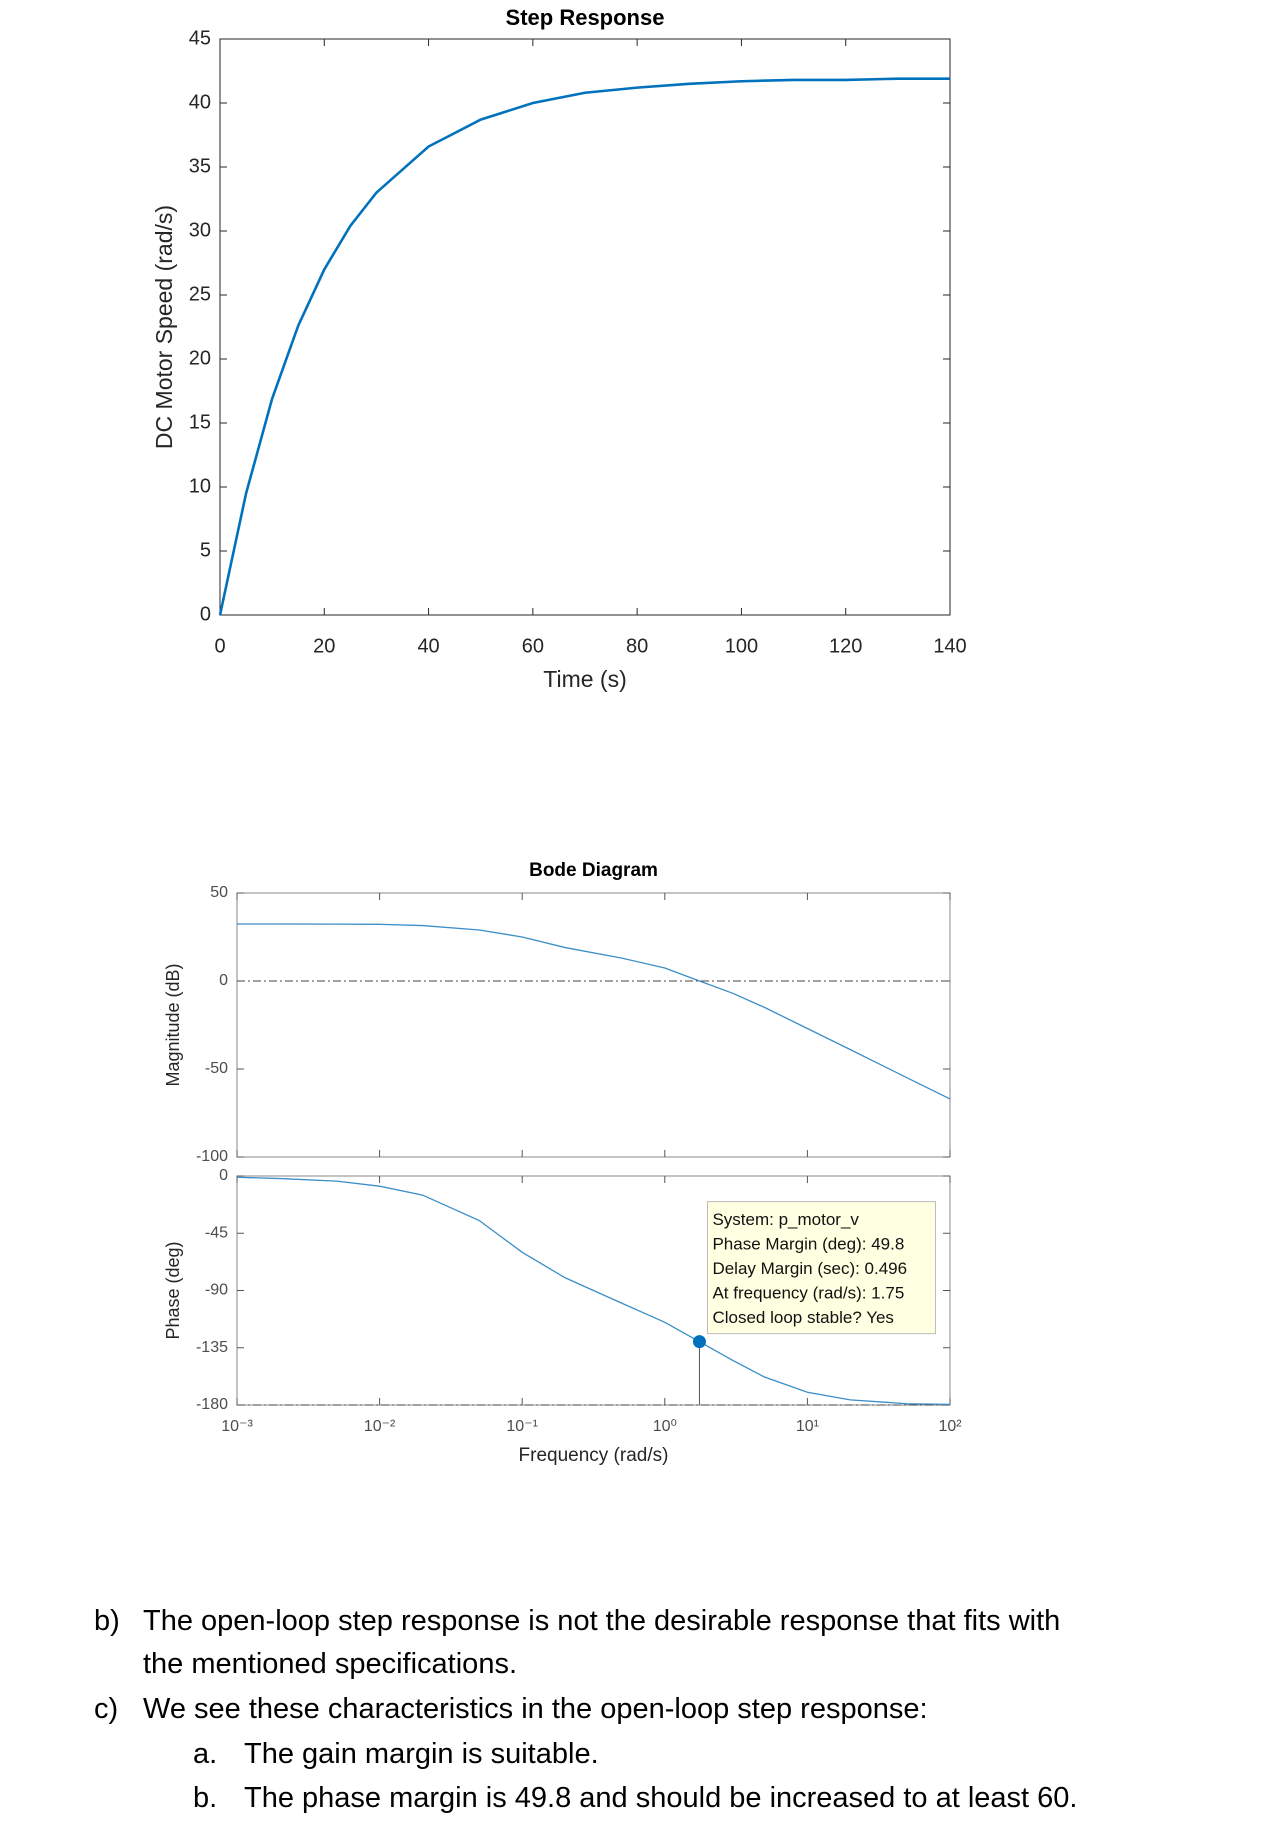 The height and width of the screenshot is (1841, 1265). I want to click on y-axis-label: Magnitude (dB), so click(173, 1024).